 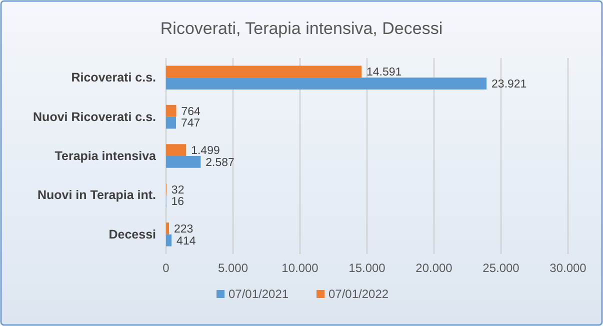 What do you see at coordinates (186, 241) in the screenshot?
I see `data-label: 414` at bounding box center [186, 241].